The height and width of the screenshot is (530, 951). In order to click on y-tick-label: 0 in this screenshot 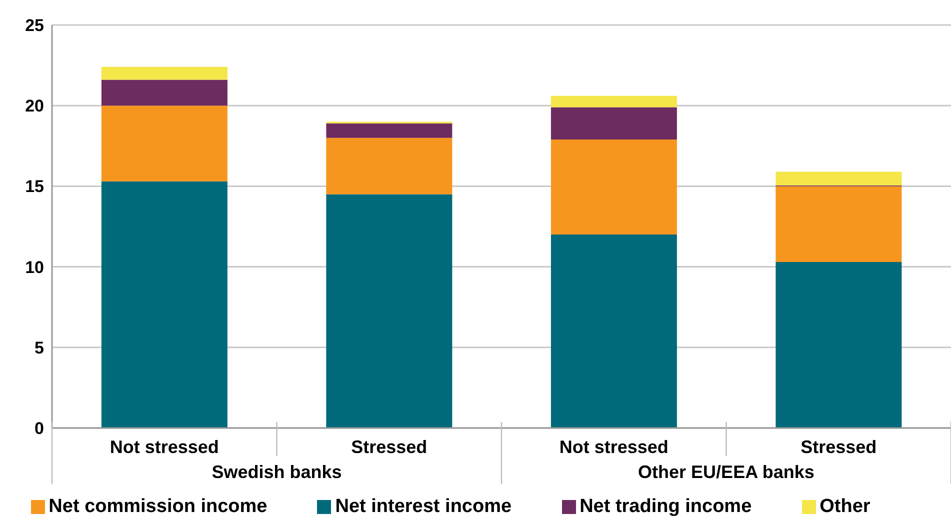, I will do `click(39, 428)`.